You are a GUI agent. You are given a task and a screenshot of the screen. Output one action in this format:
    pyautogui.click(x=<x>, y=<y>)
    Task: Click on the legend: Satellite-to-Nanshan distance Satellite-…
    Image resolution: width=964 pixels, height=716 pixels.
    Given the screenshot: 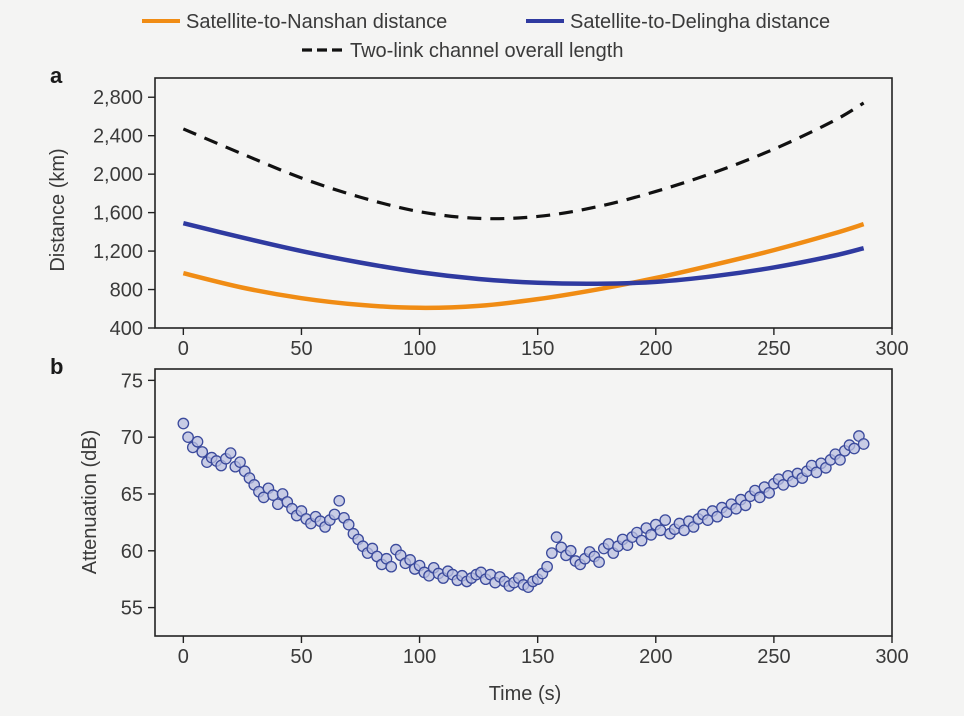 What is the action you would take?
    pyautogui.click(x=486, y=36)
    